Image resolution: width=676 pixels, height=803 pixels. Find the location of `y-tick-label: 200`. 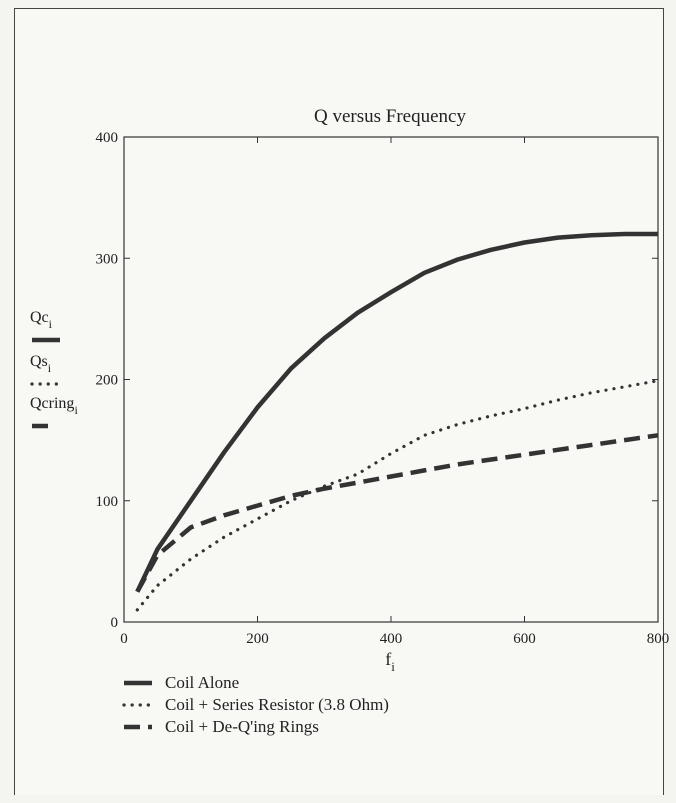

y-tick-label: 200 is located at coordinates (107, 381).